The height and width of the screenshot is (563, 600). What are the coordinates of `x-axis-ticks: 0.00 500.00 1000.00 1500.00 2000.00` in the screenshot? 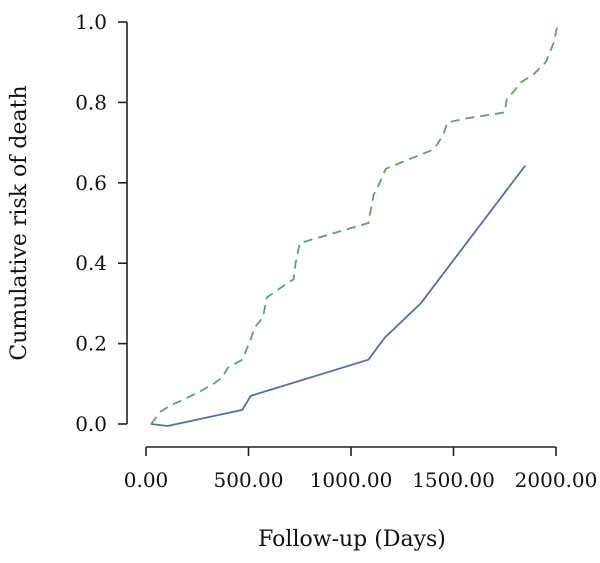 It's located at (361, 469).